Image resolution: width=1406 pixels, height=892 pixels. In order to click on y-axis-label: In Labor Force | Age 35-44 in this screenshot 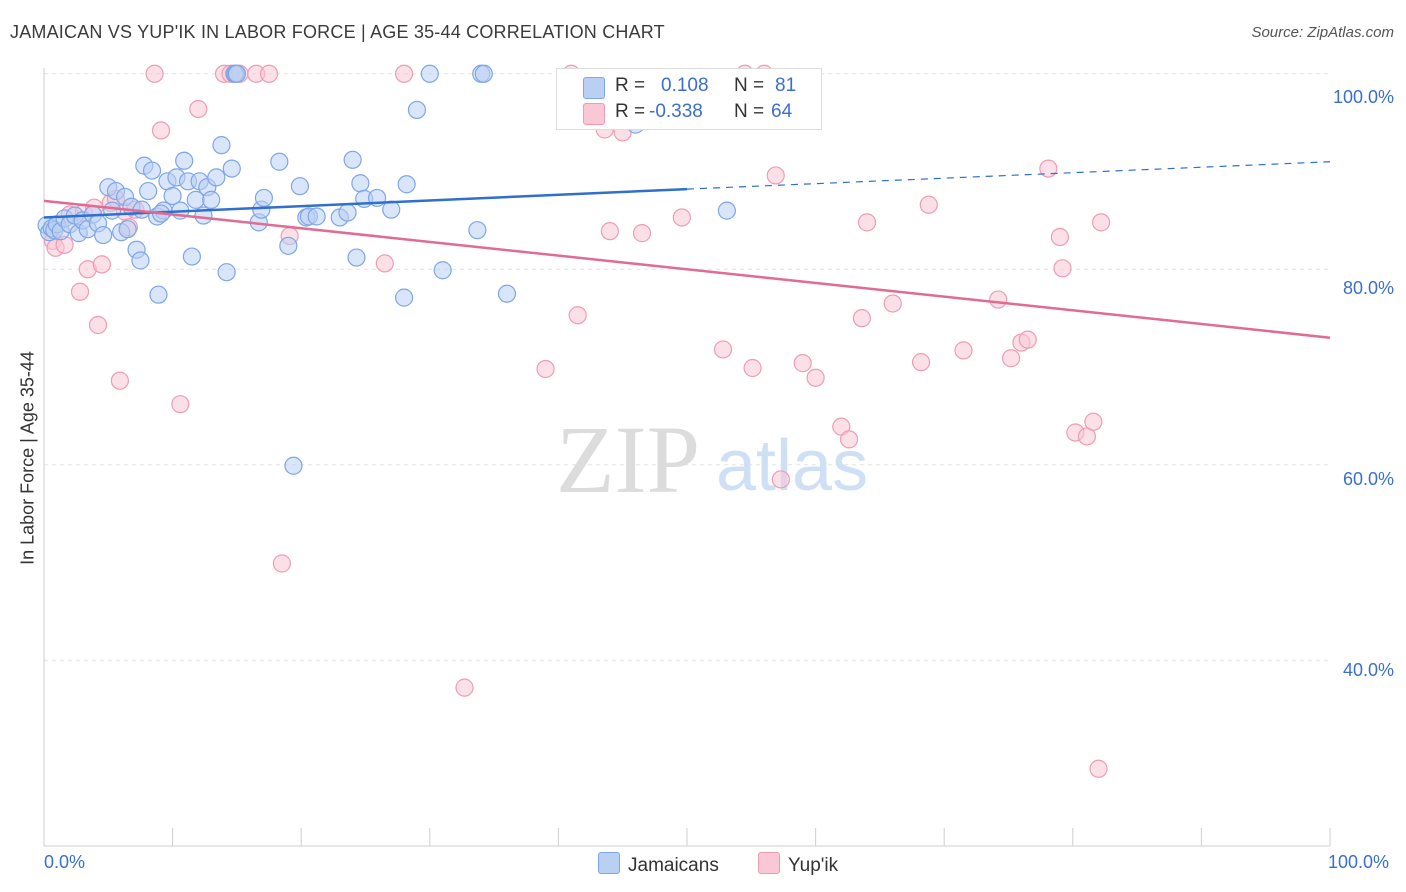, I will do `click(27, 458)`.